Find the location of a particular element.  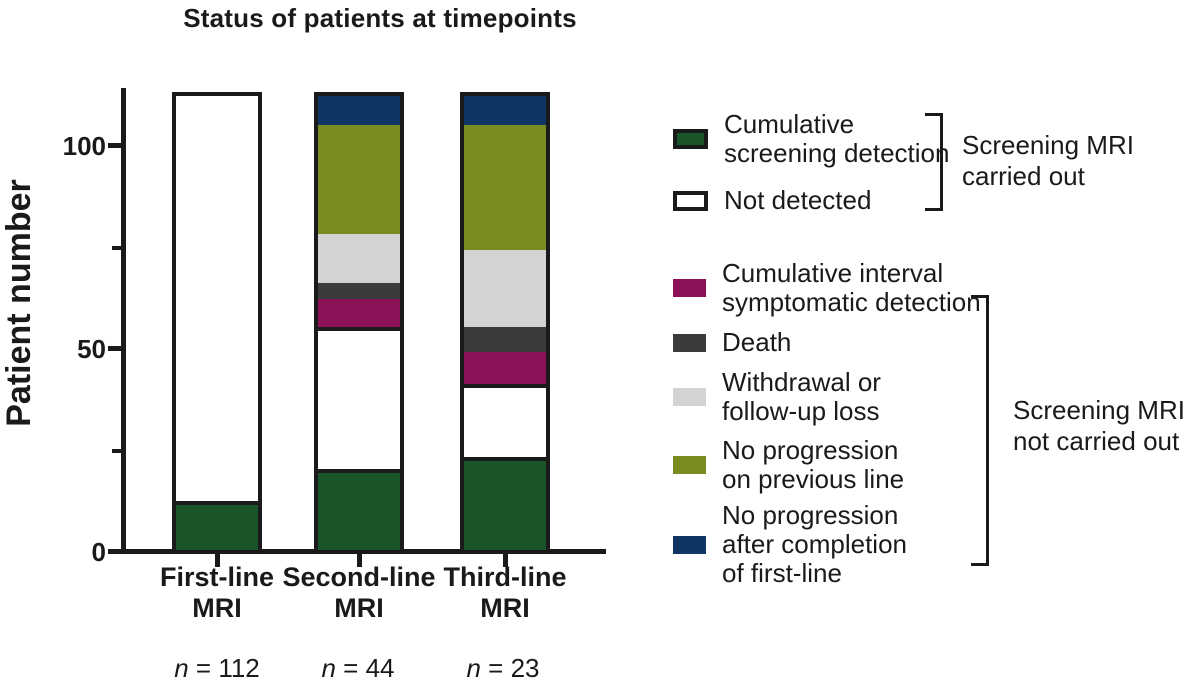

stacked-bar-first-line is located at coordinates (217, 323).